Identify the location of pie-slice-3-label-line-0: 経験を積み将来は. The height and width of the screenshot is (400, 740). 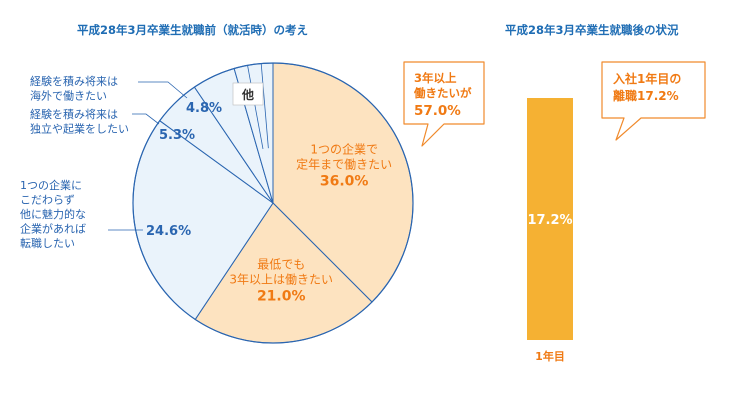
(74, 114).